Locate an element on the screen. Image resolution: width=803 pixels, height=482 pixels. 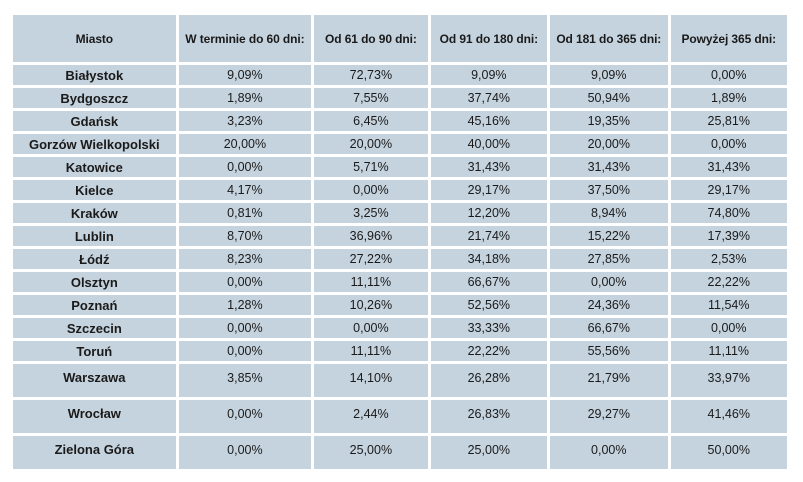
table-row: Gdańsk 3,23% 6,45% 45,16% 19,35% 25,81% is located at coordinates (400, 121).